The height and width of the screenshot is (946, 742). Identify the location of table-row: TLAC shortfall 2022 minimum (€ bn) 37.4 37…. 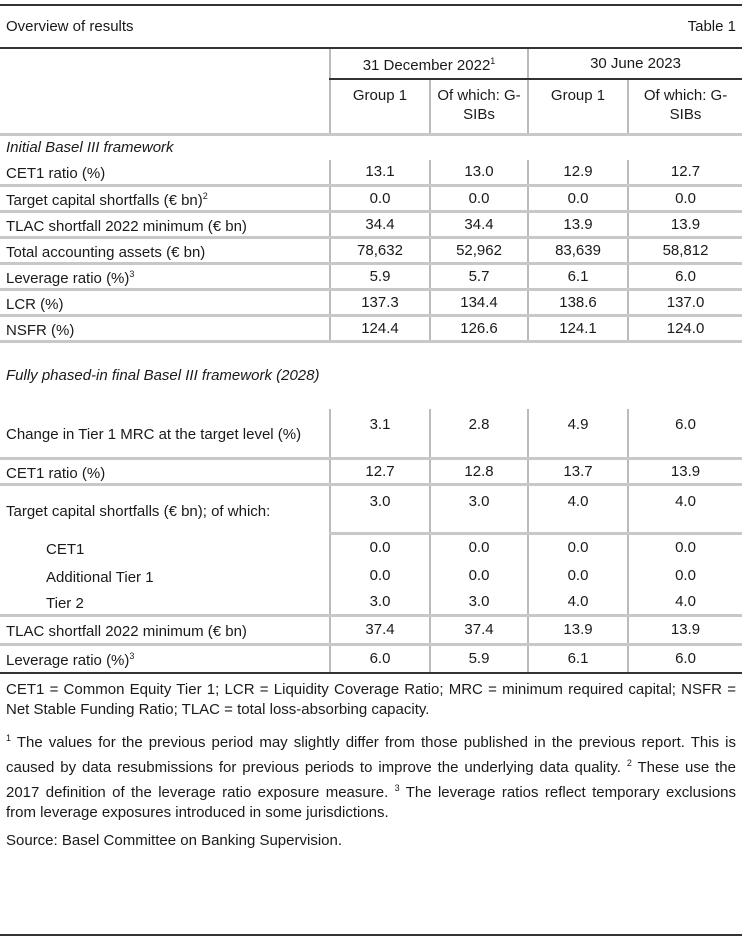
(371, 628).